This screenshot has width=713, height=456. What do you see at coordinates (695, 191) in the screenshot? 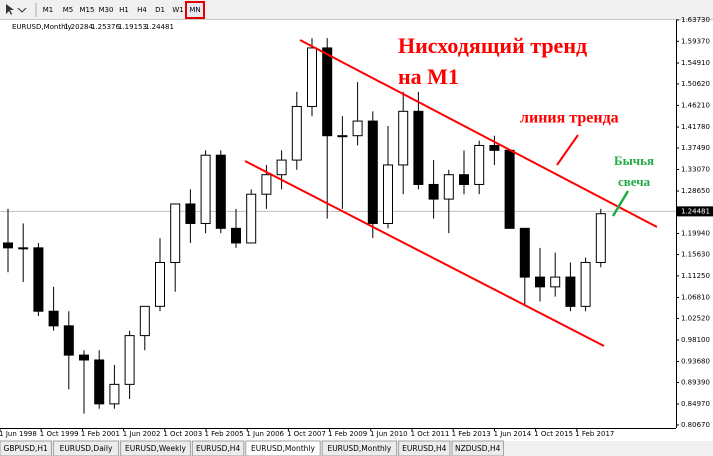
I see `y-tick-label: 1.28650` at bounding box center [695, 191].